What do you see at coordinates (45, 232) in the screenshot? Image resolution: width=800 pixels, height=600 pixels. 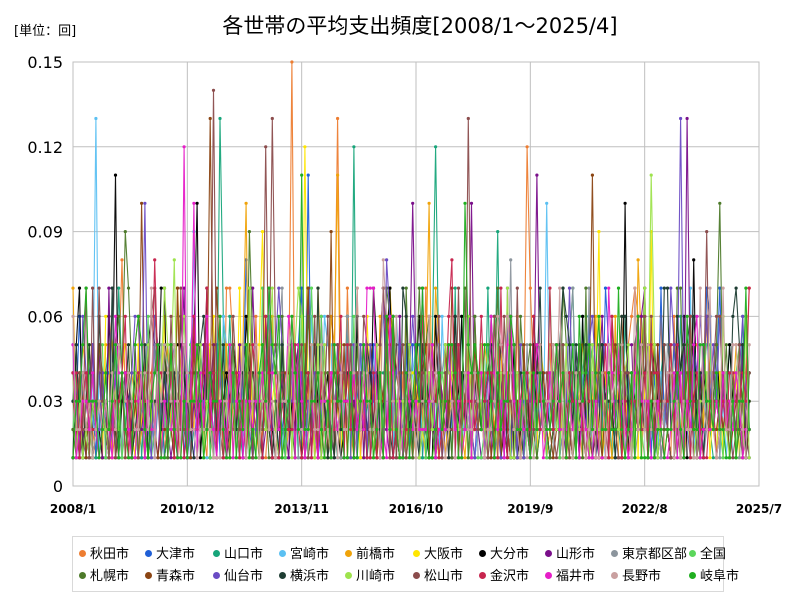 I see `y-tick-label: 0.09` at bounding box center [45, 232].